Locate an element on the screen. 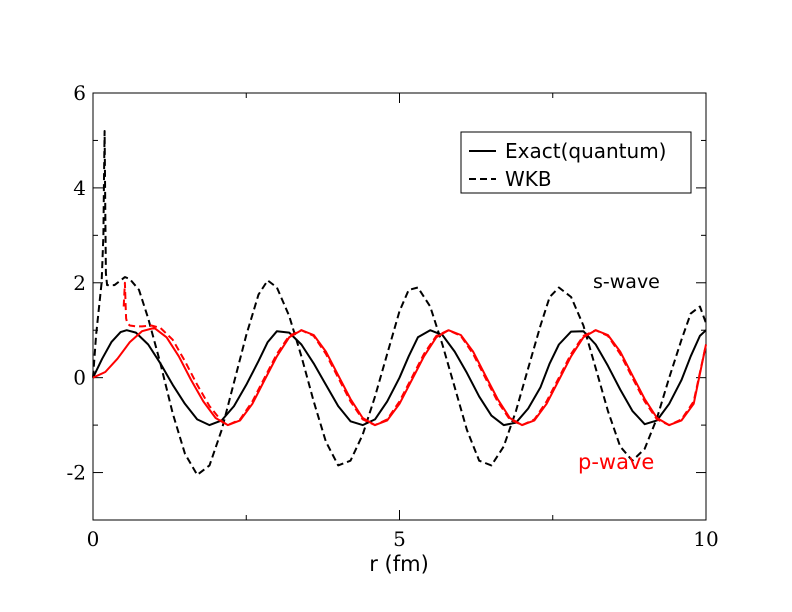 This screenshot has width=792, height=612. legend-box is located at coordinates (576, 162).